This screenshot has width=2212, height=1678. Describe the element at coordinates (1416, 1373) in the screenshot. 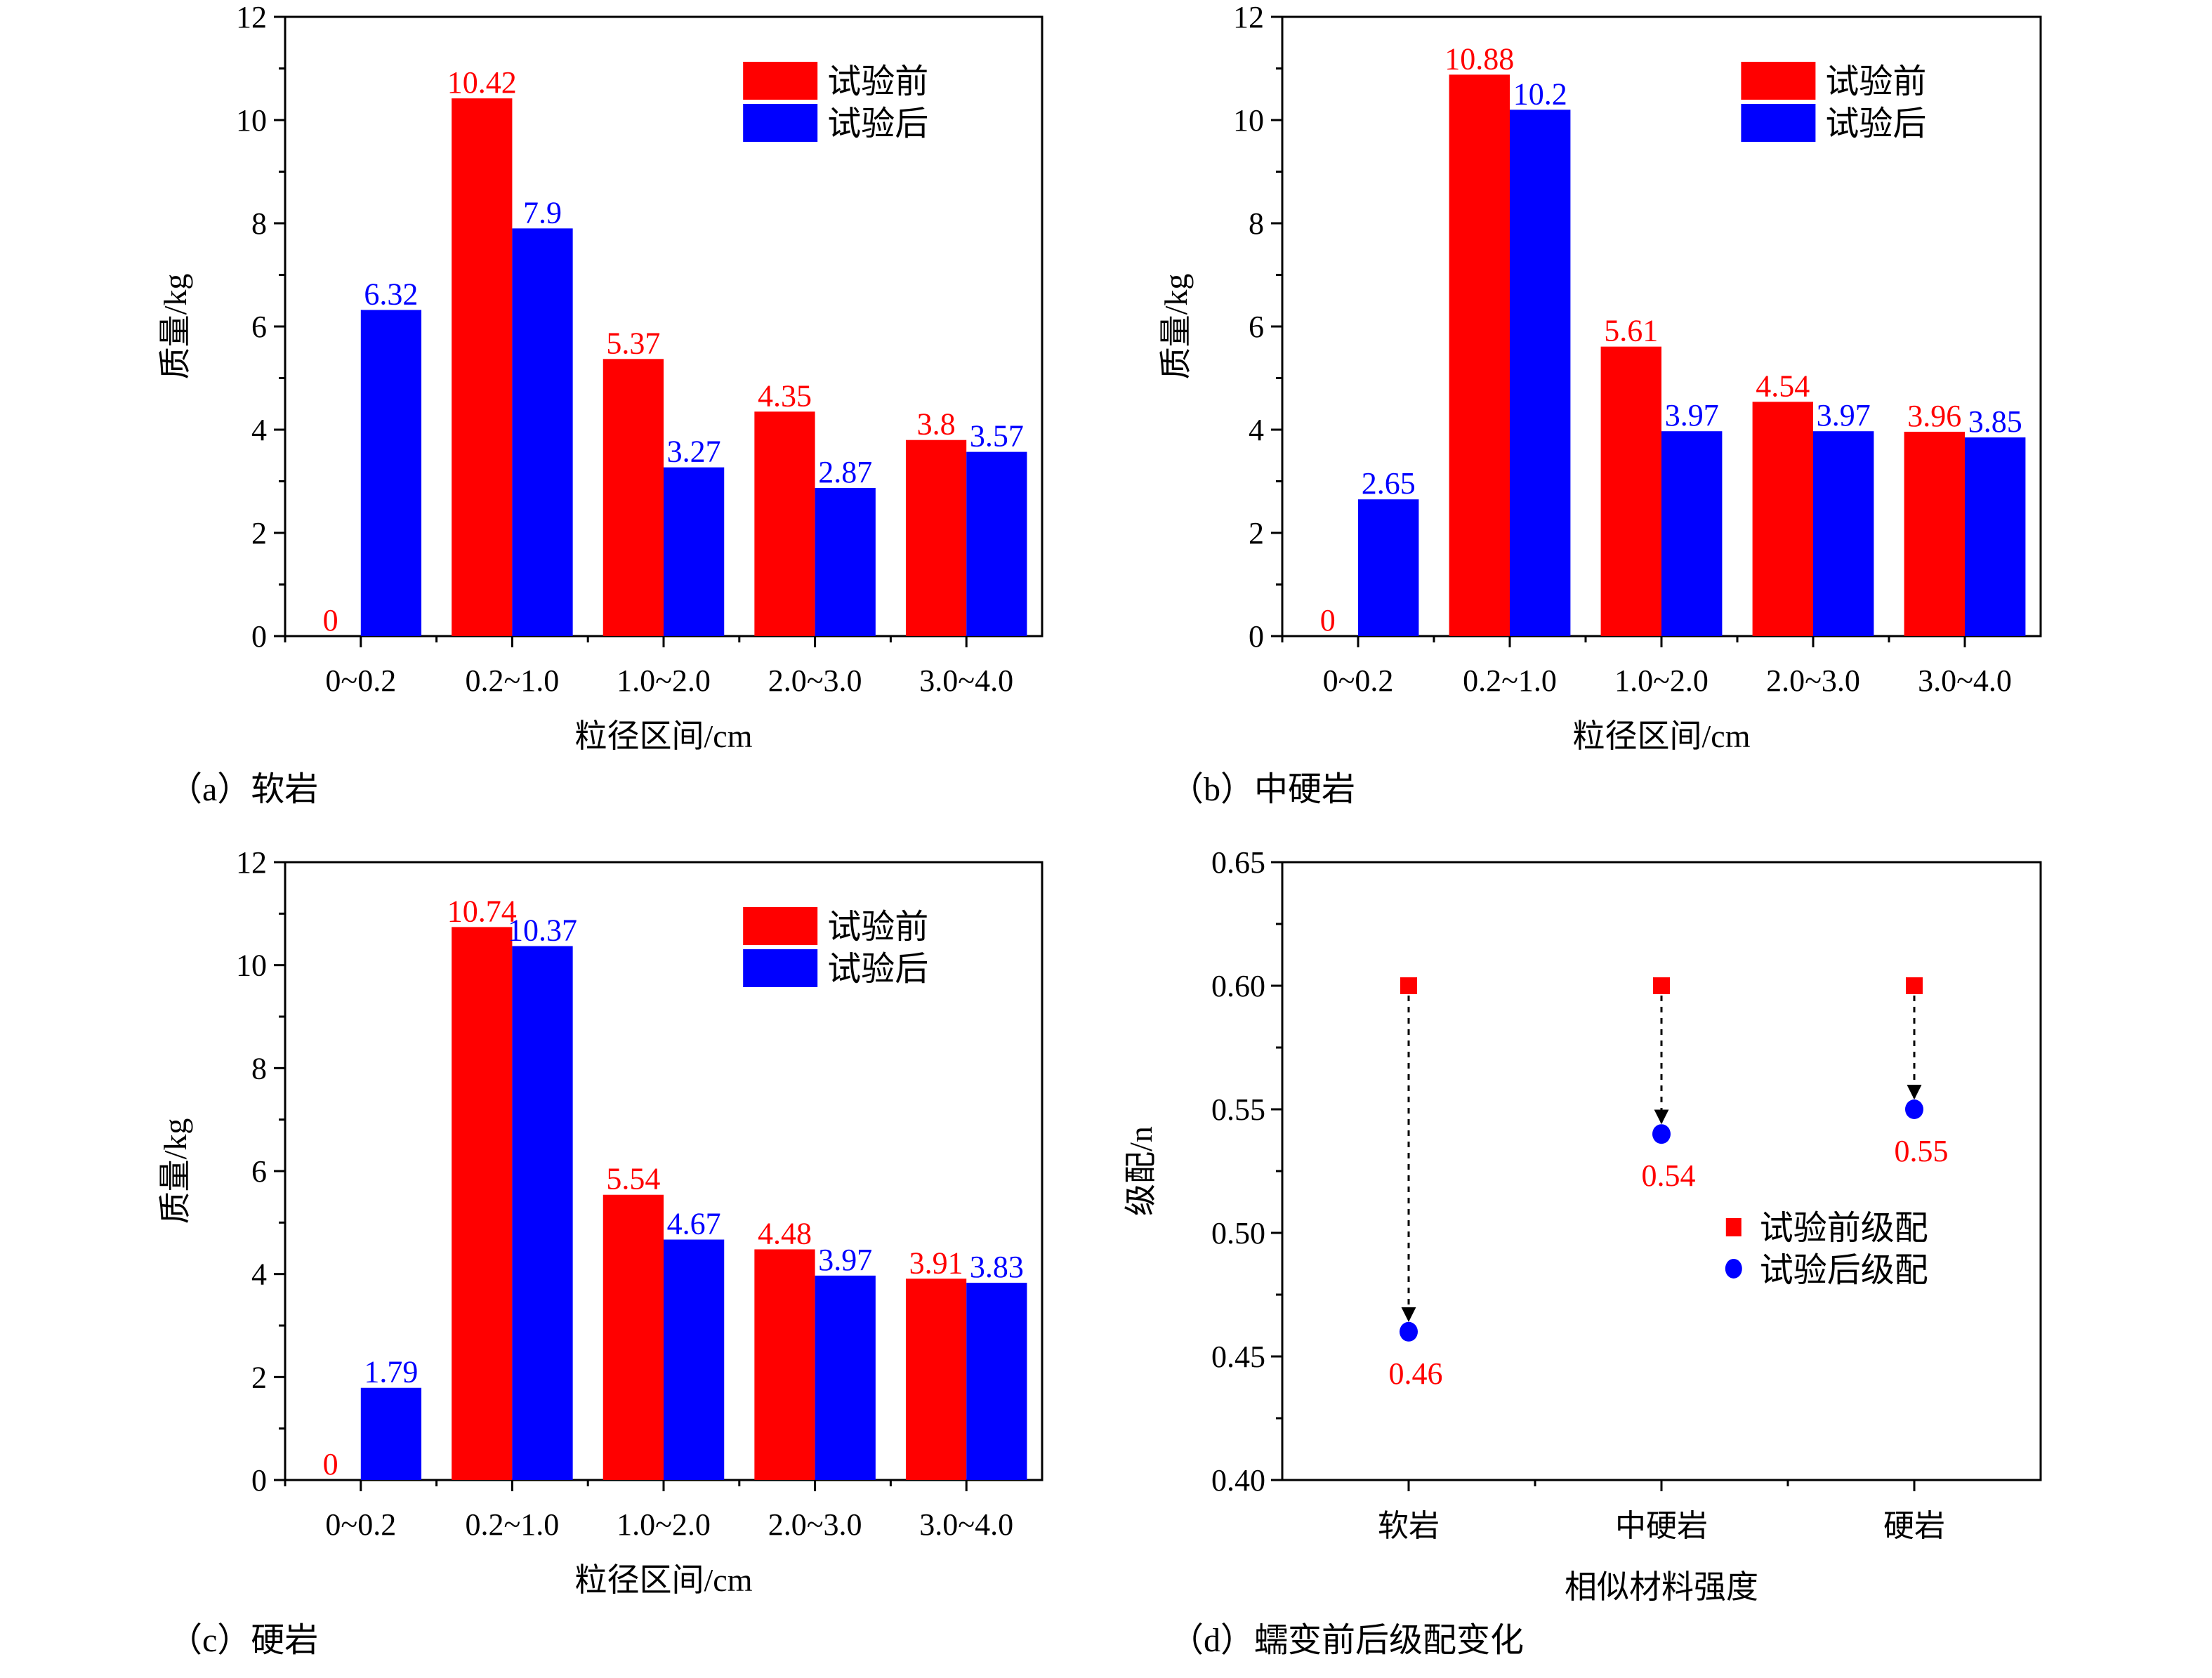

I see `point-value-label: 0.46` at that location.